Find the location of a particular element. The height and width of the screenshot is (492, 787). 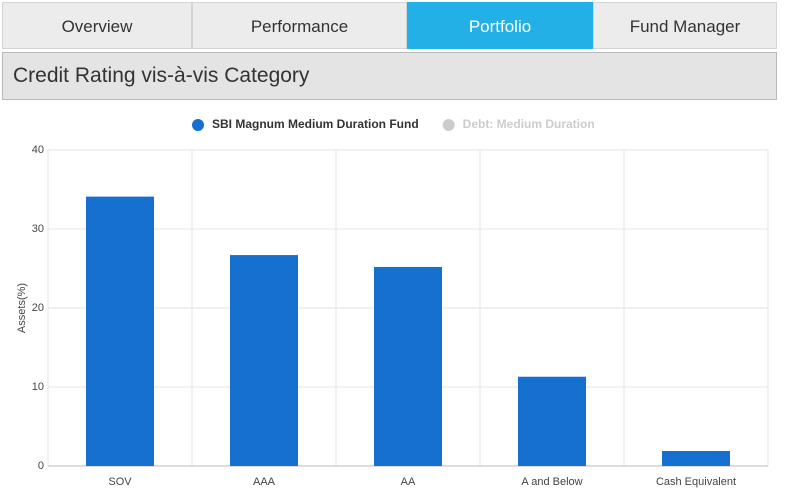

y-tick-label: 30 is located at coordinates (38, 229).